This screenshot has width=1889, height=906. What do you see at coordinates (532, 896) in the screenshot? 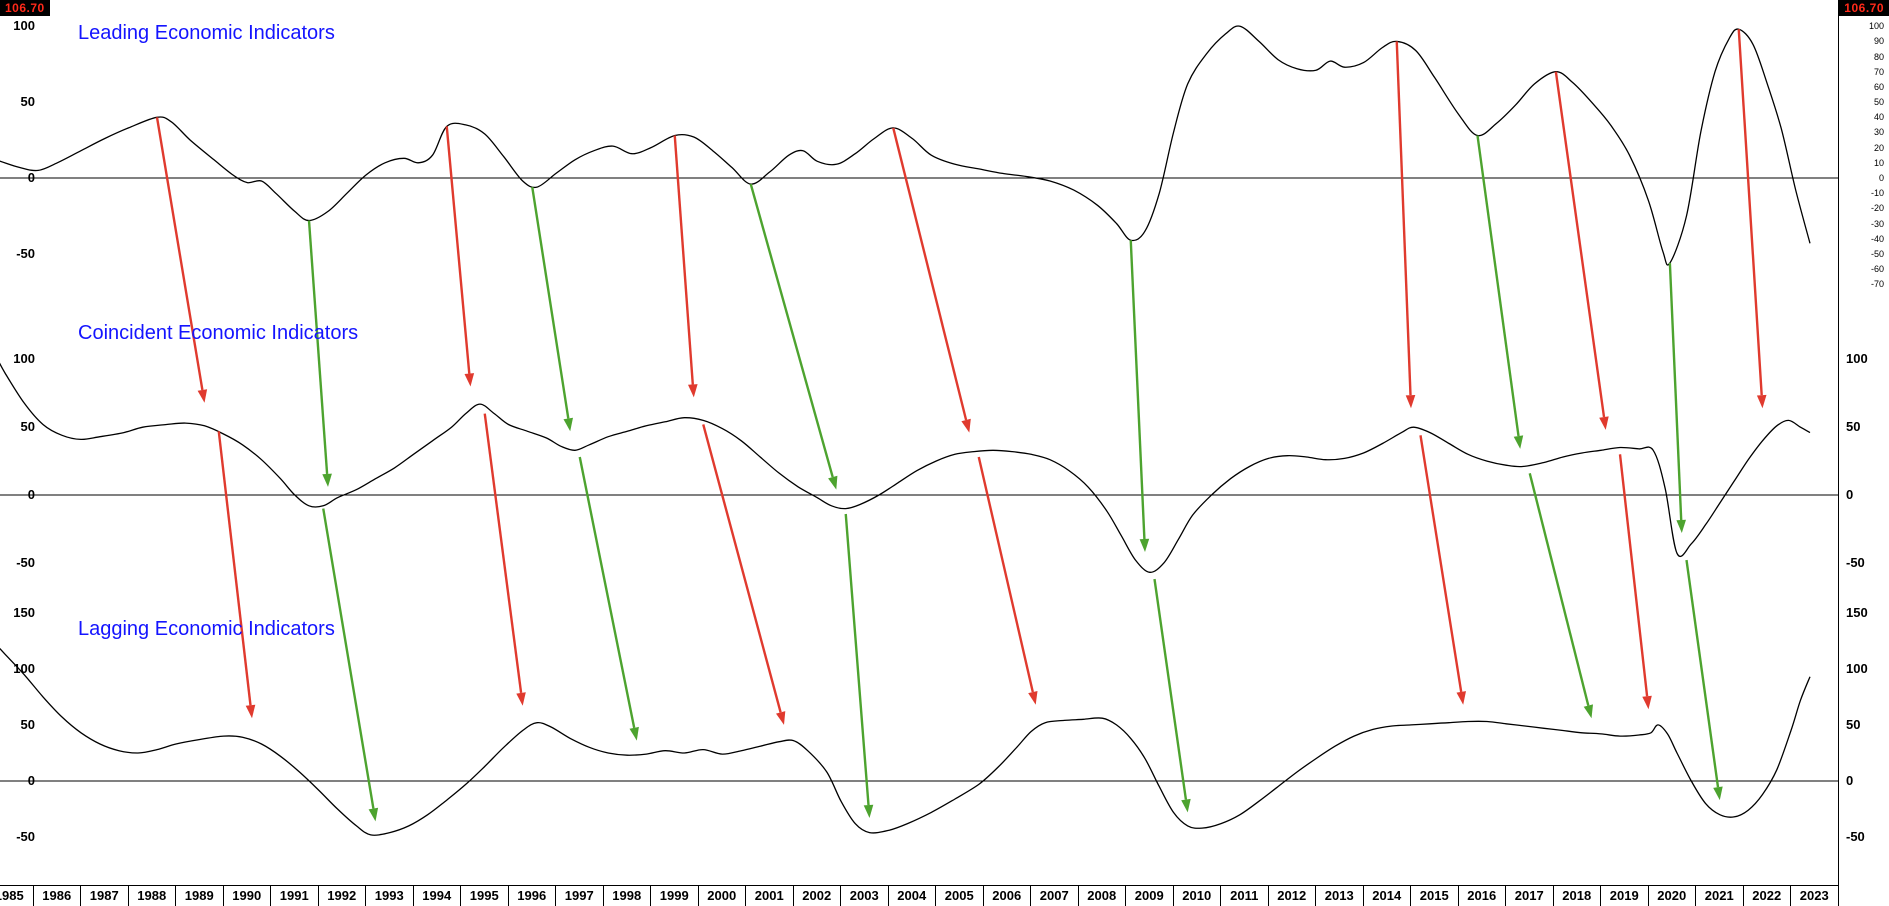
I see `x-axis-year-label: 1996` at bounding box center [532, 896].